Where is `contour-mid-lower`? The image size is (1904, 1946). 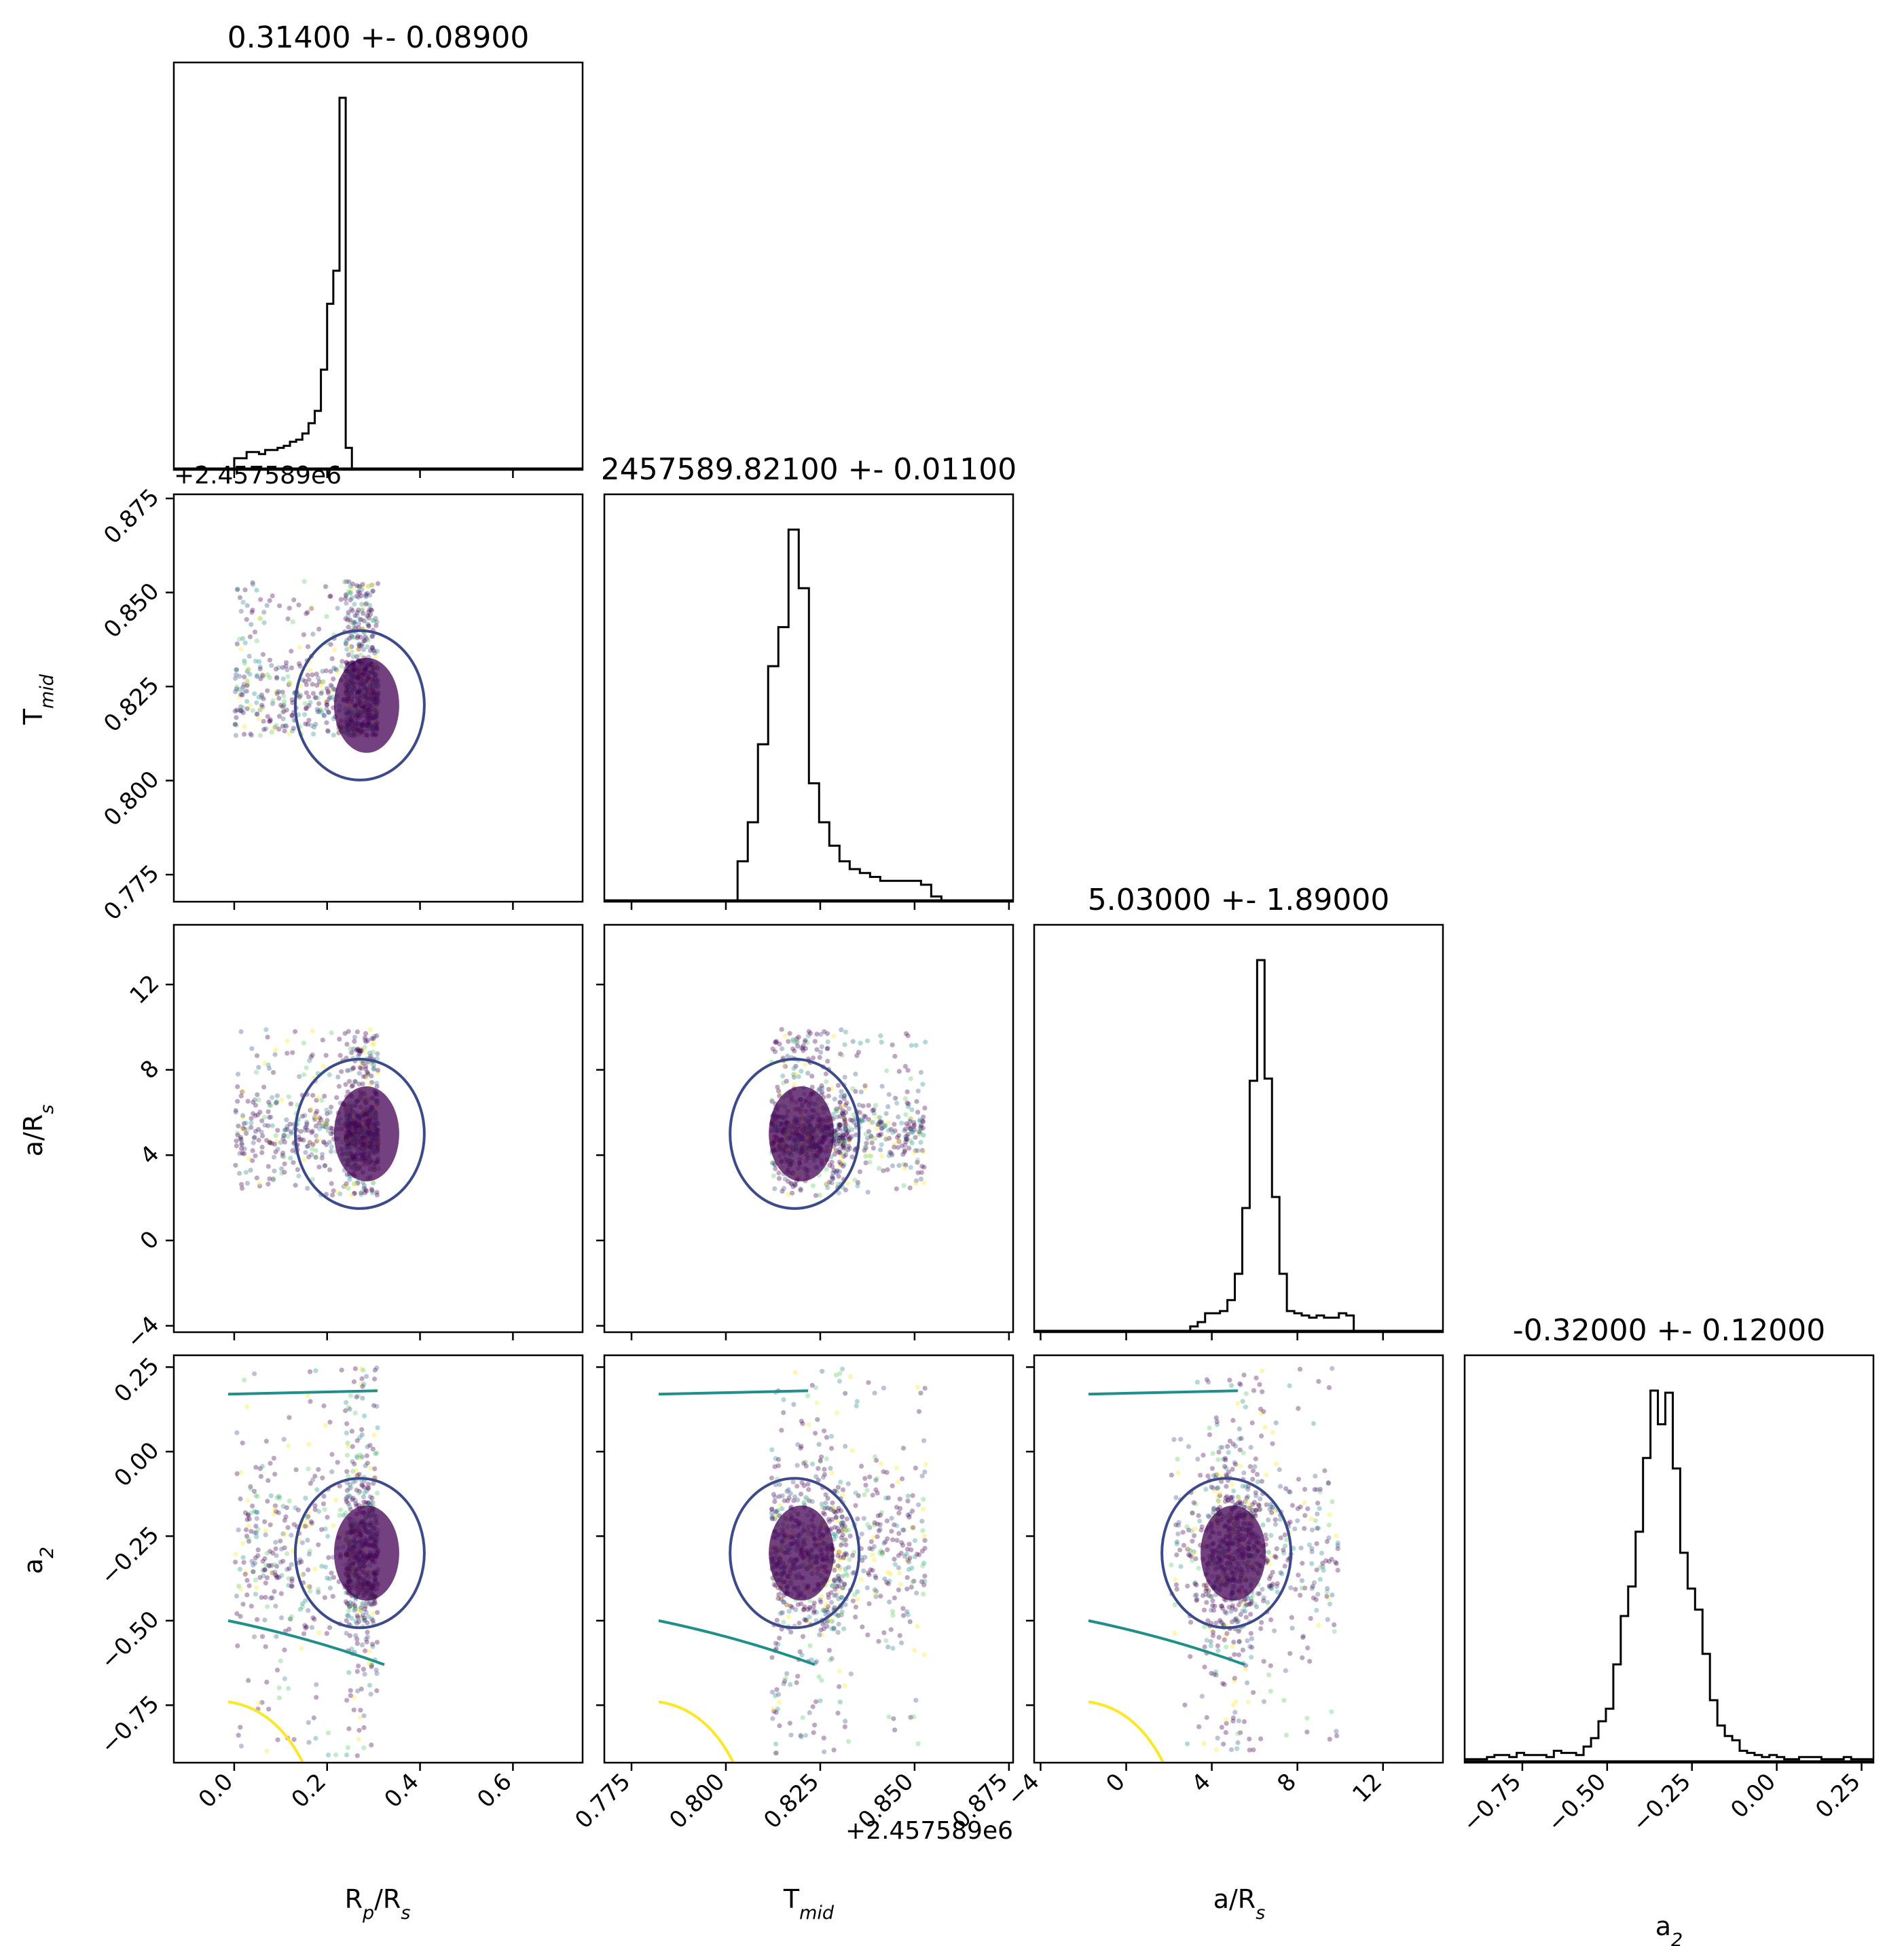
contour-mid-lower is located at coordinates (306, 1642).